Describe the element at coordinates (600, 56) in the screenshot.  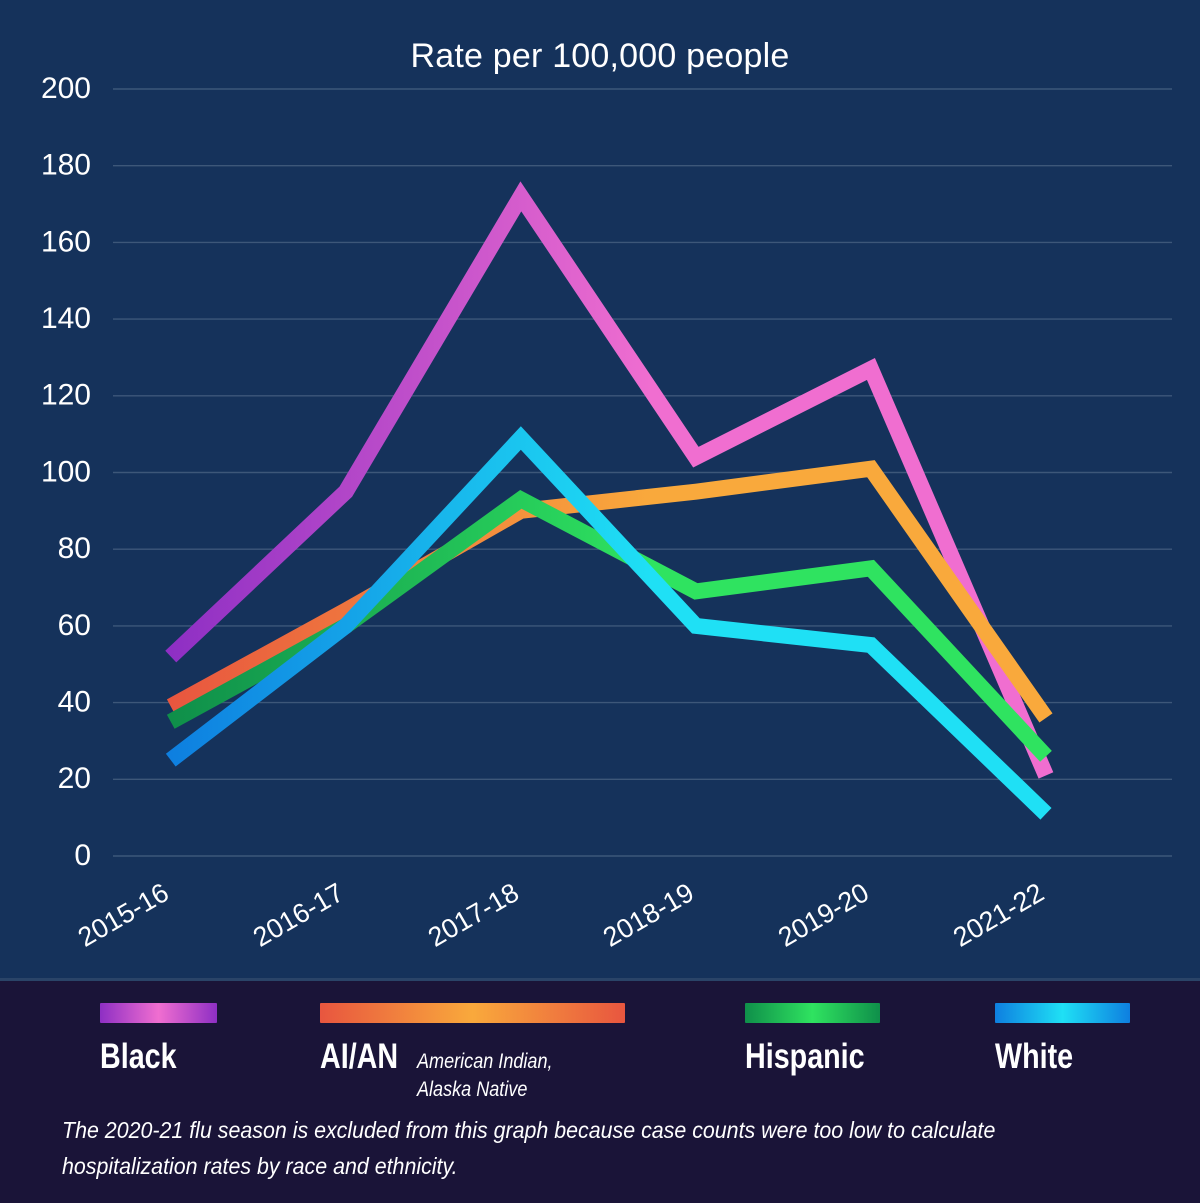
I see `chart-title: Rate per 100,000 people` at that location.